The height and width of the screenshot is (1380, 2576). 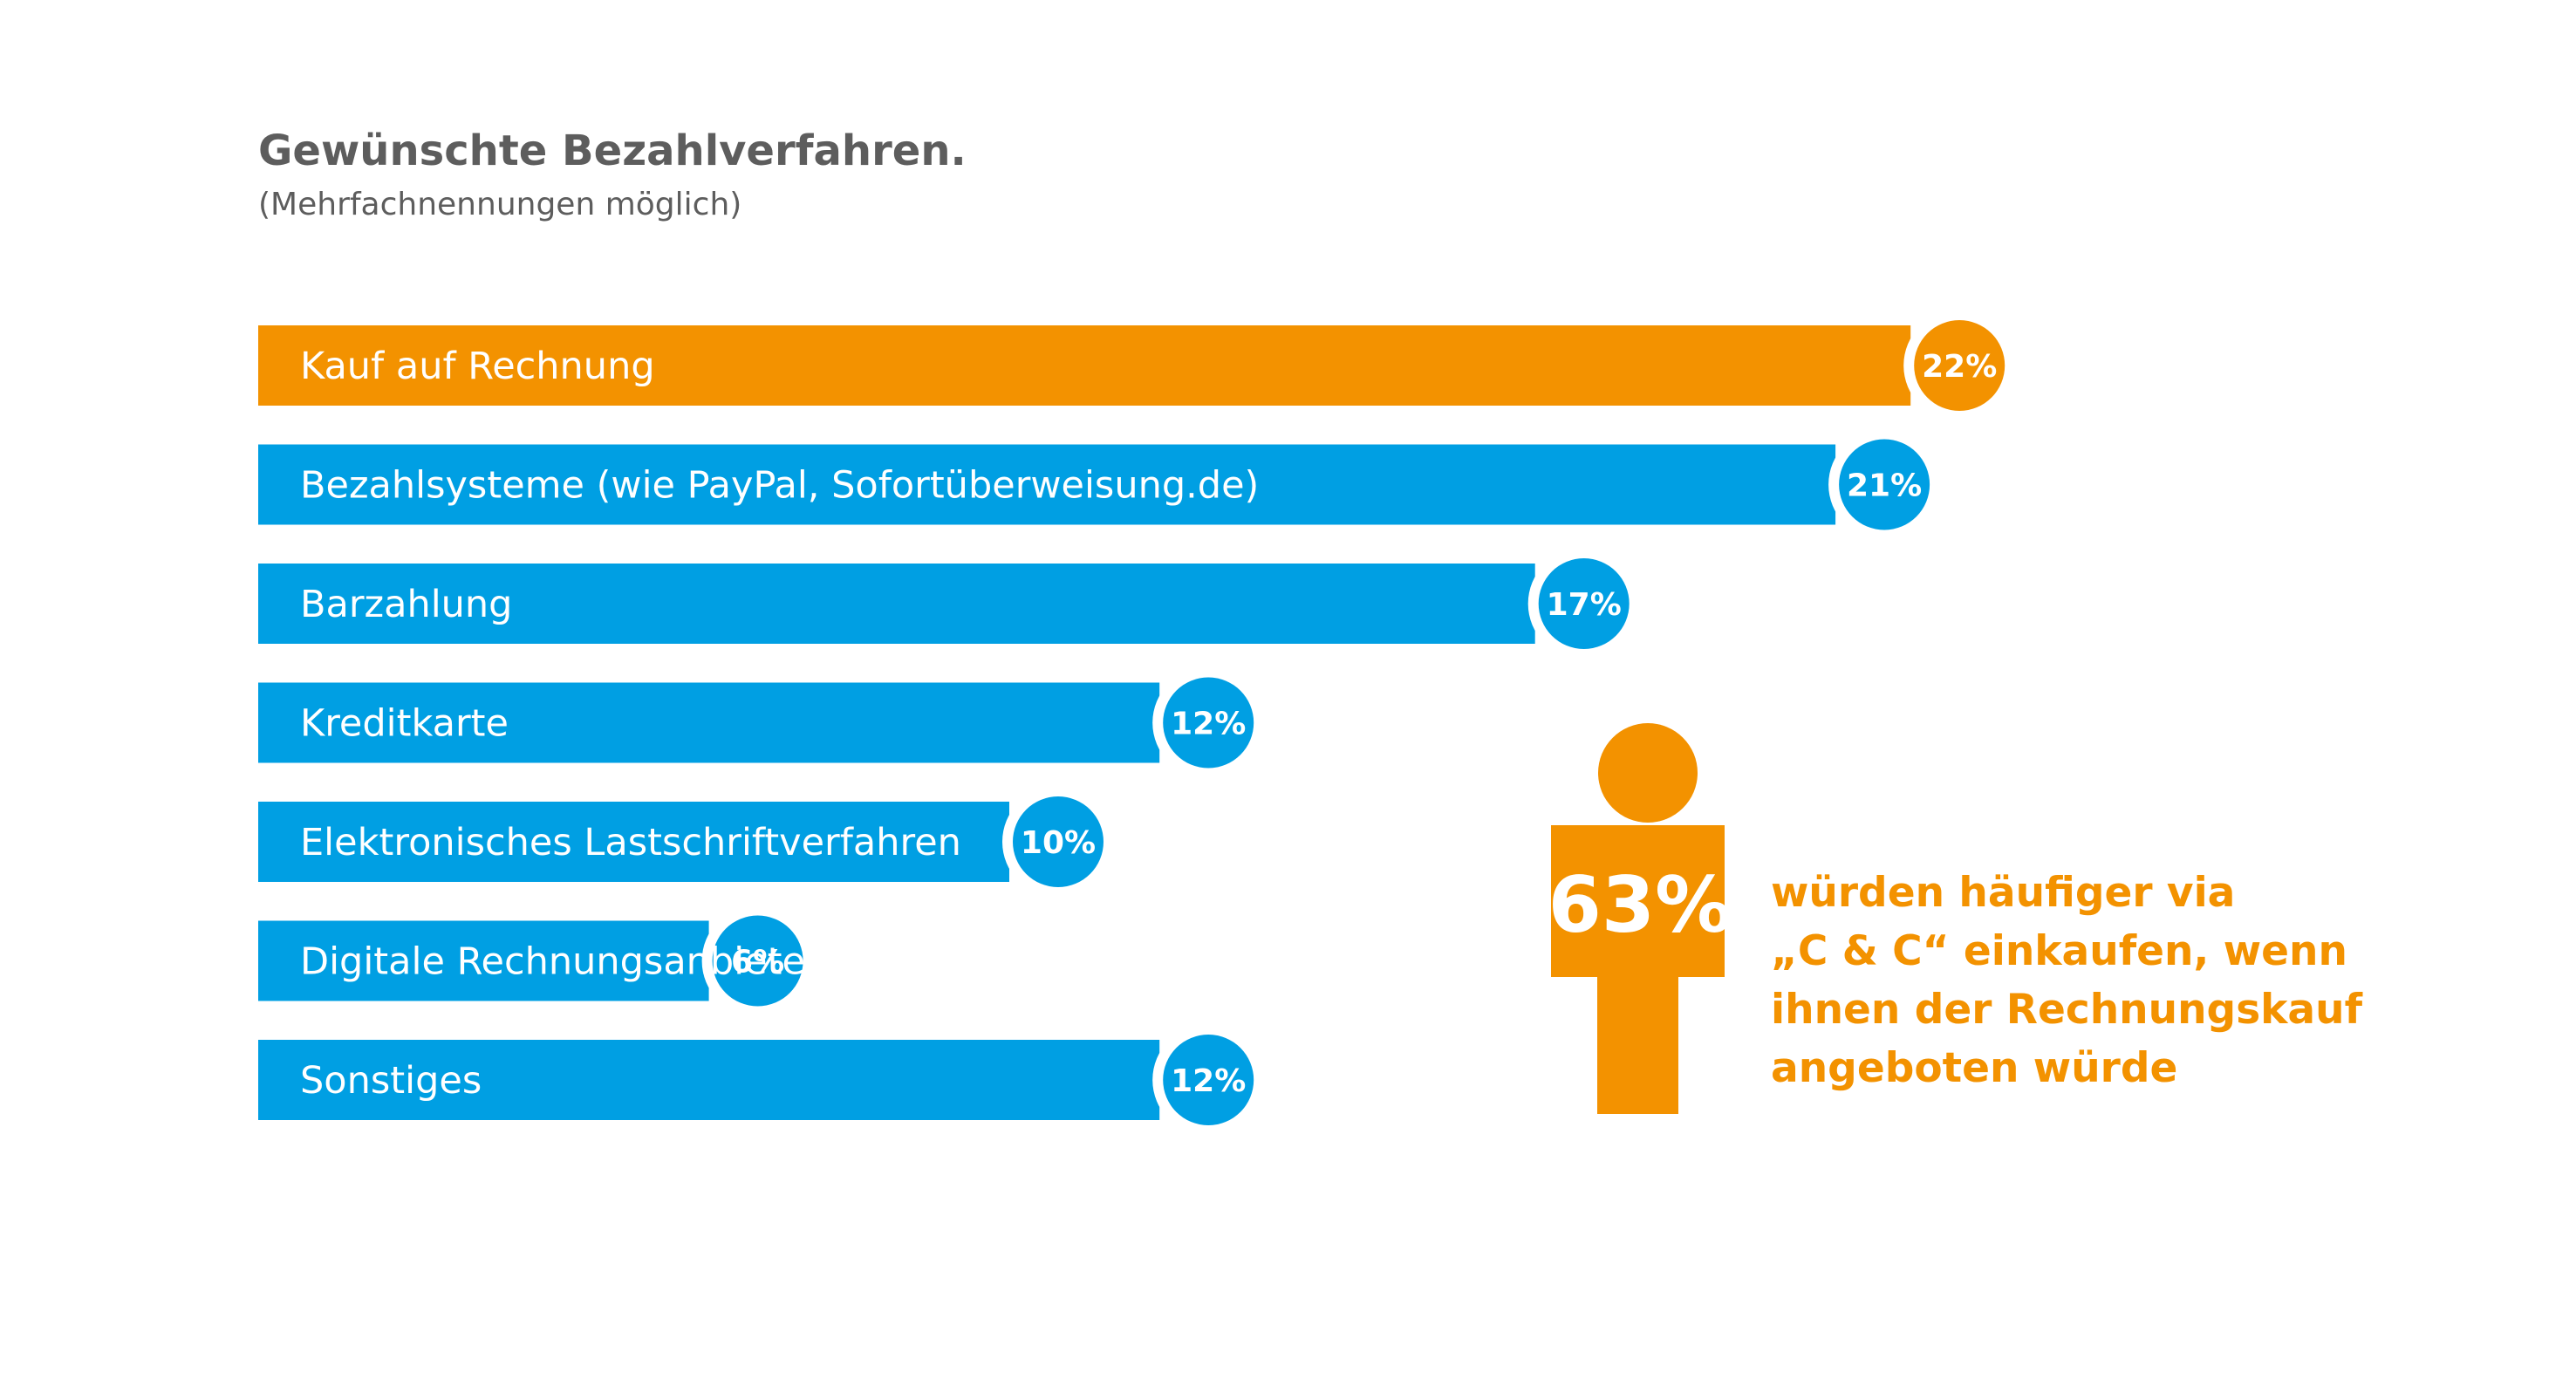 What do you see at coordinates (2003, 893) in the screenshot?
I see `callout-line: würden häufiger via` at bounding box center [2003, 893].